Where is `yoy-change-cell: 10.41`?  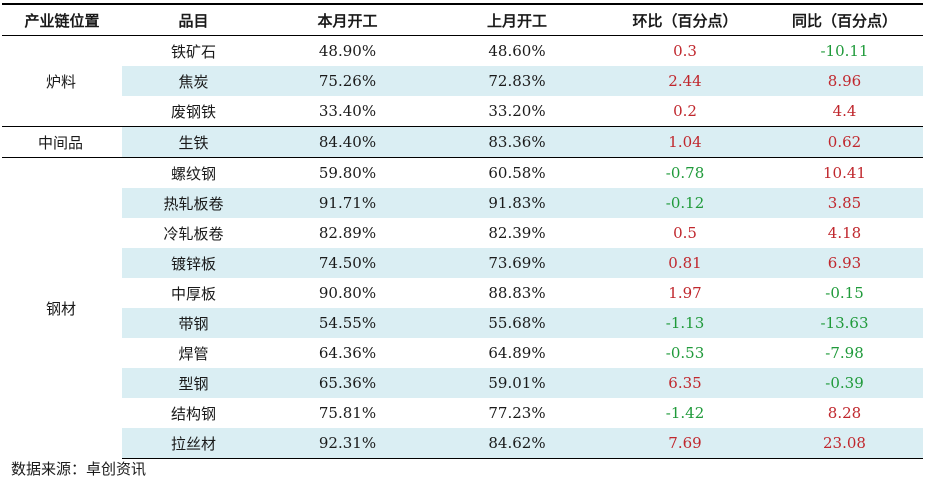
yoy-change-cell: 10.41 is located at coordinates (844, 172).